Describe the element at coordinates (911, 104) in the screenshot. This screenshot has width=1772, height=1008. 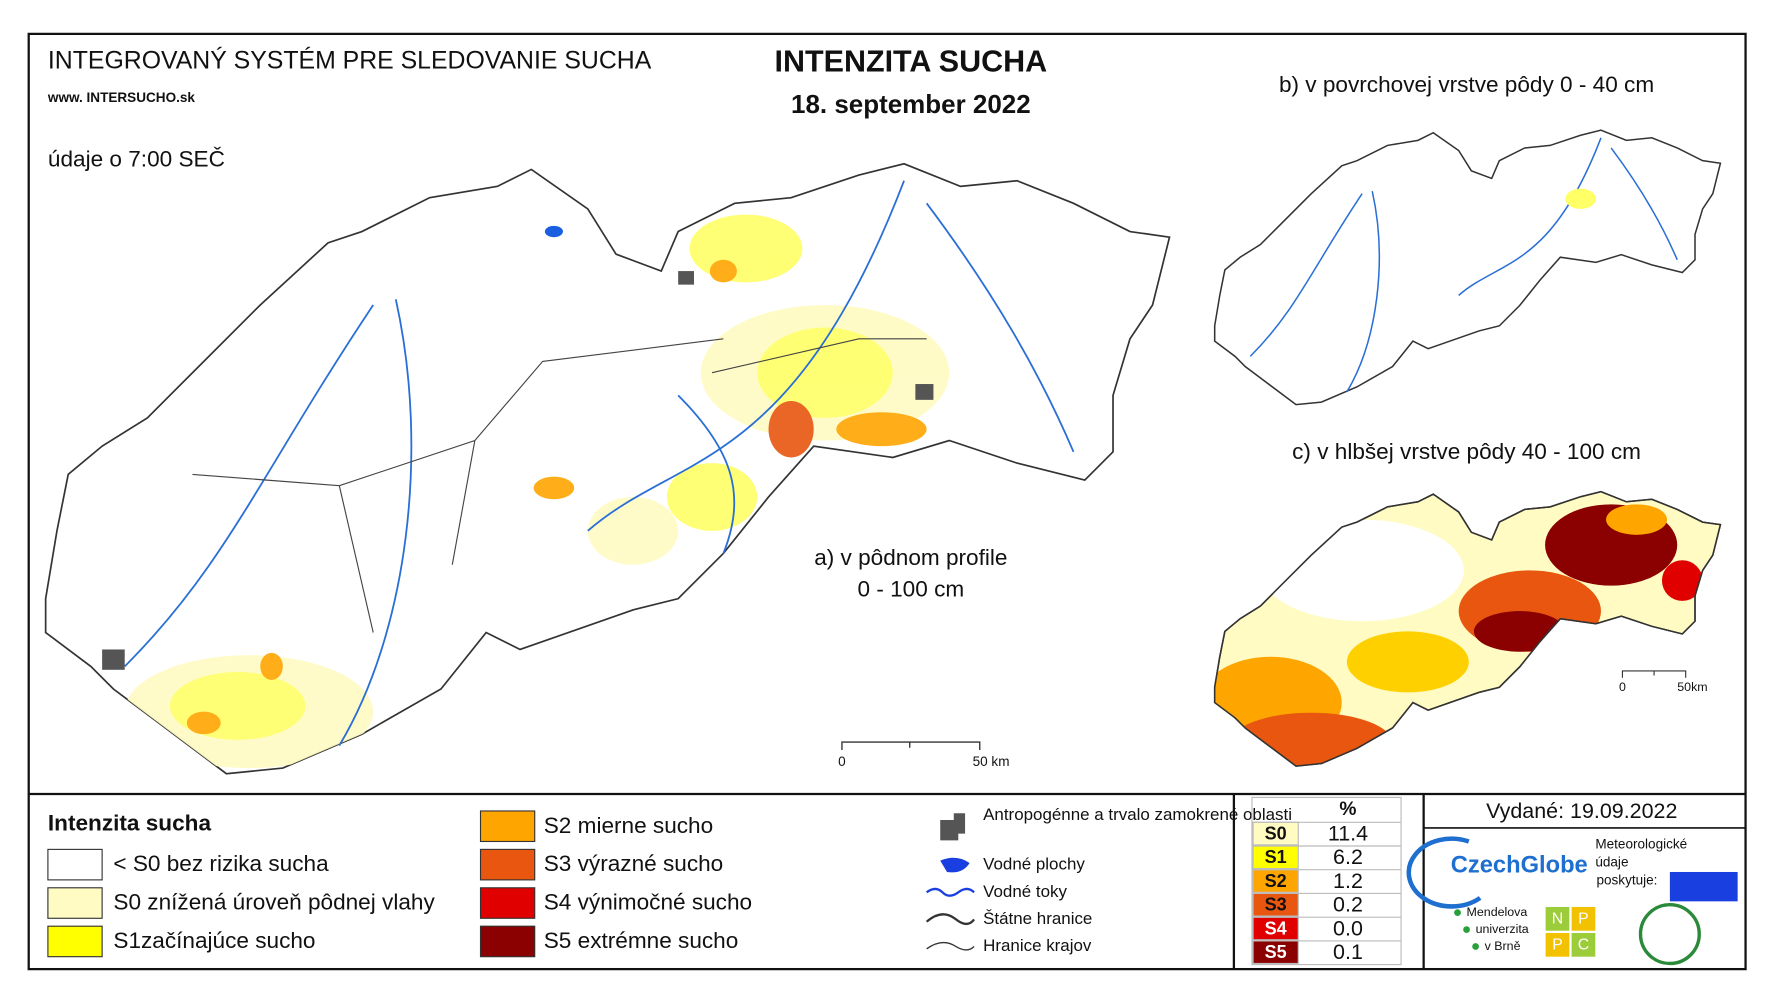
I see `date: 18. september 2022` at that location.